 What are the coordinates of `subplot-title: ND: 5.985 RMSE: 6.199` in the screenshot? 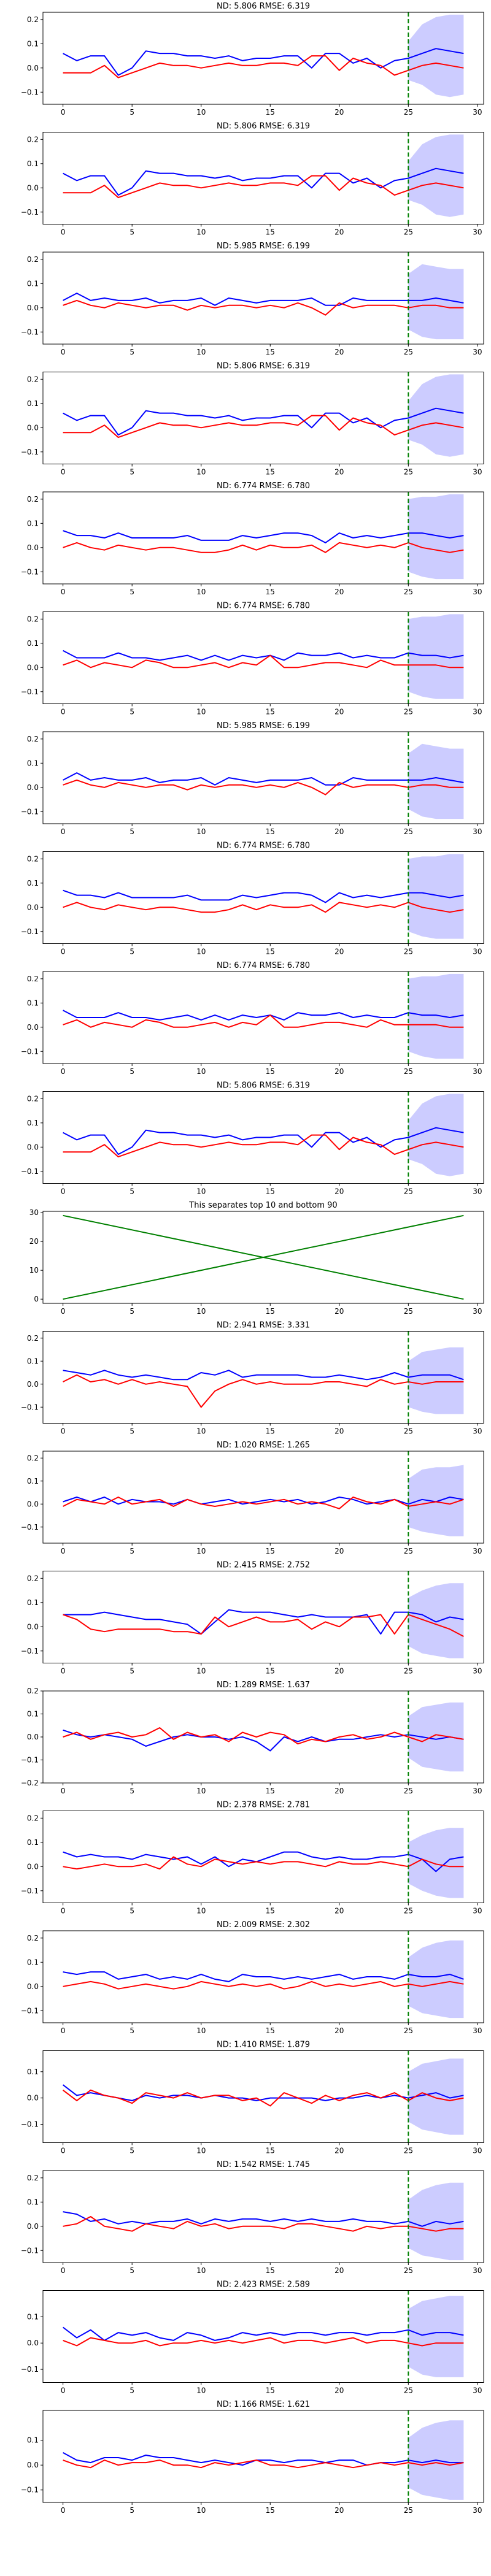 It's located at (263, 246).